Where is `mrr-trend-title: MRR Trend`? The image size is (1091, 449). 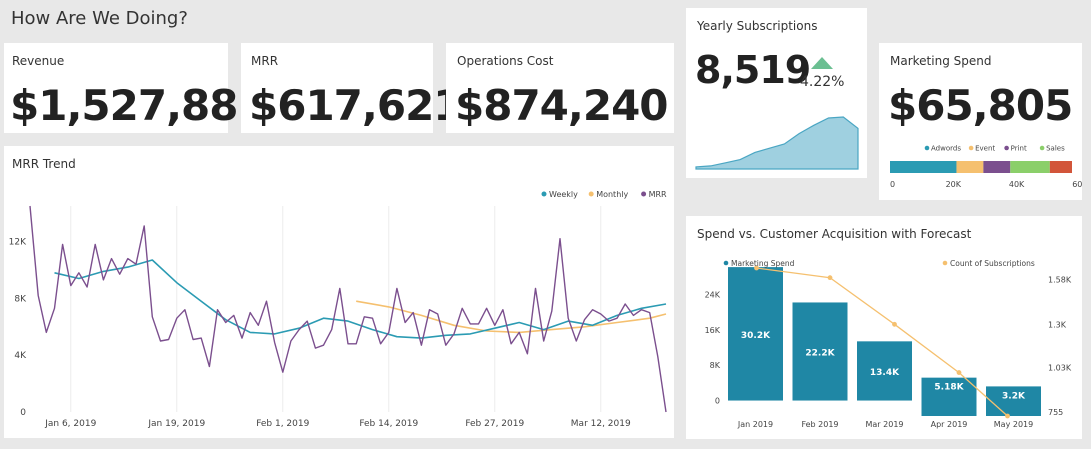 mrr-trend-title: MRR Trend is located at coordinates (44, 164).